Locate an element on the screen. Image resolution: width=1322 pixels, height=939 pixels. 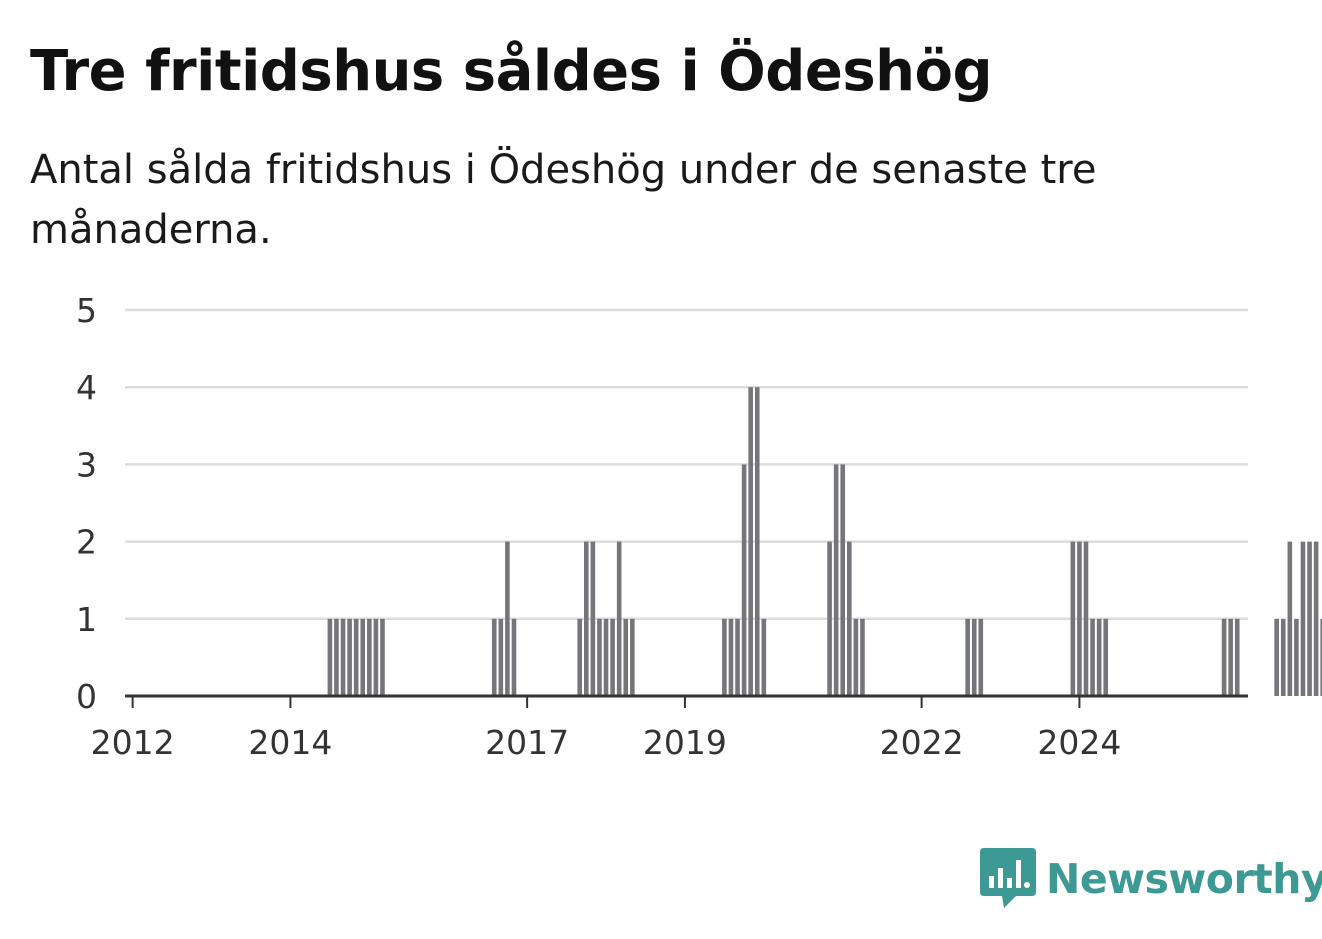
y-tick-label: 0 is located at coordinates (86, 696).